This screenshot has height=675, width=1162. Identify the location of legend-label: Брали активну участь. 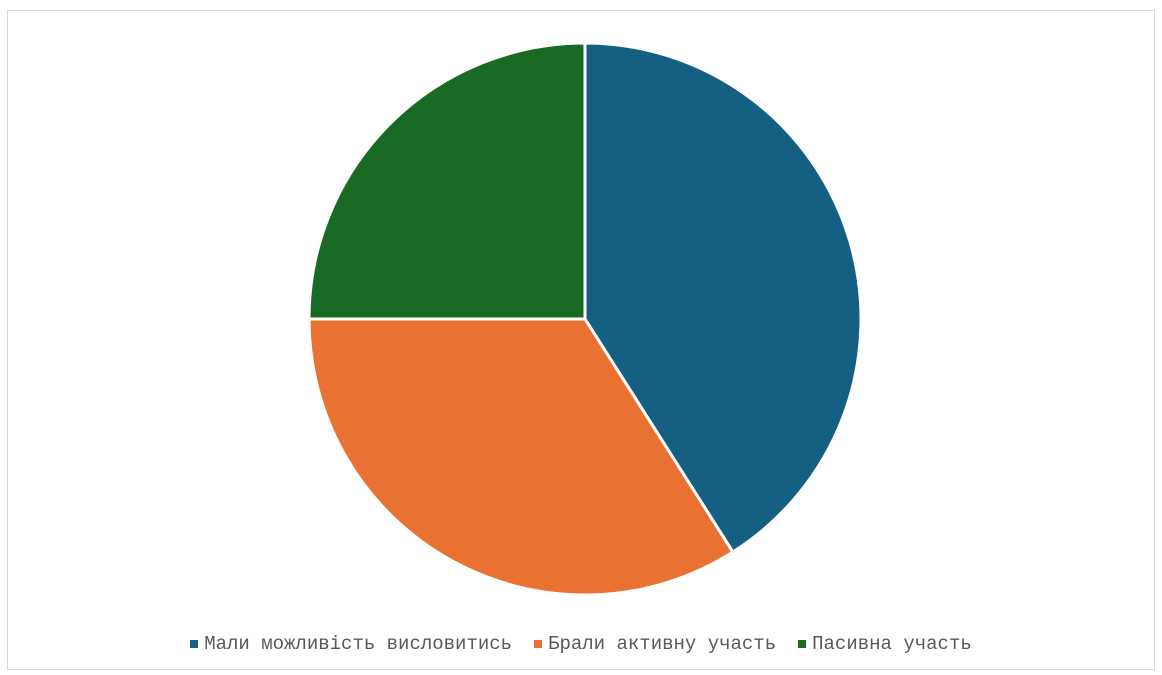
(662, 644).